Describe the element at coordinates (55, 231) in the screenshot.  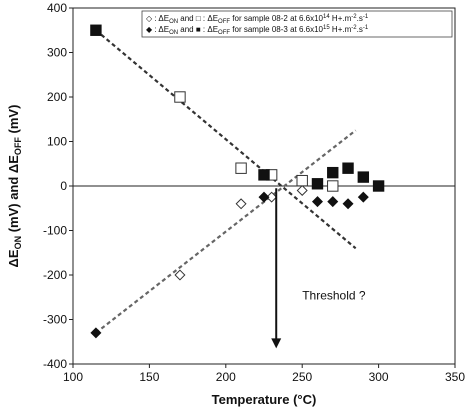
I see `y-tick-label: -100` at that location.